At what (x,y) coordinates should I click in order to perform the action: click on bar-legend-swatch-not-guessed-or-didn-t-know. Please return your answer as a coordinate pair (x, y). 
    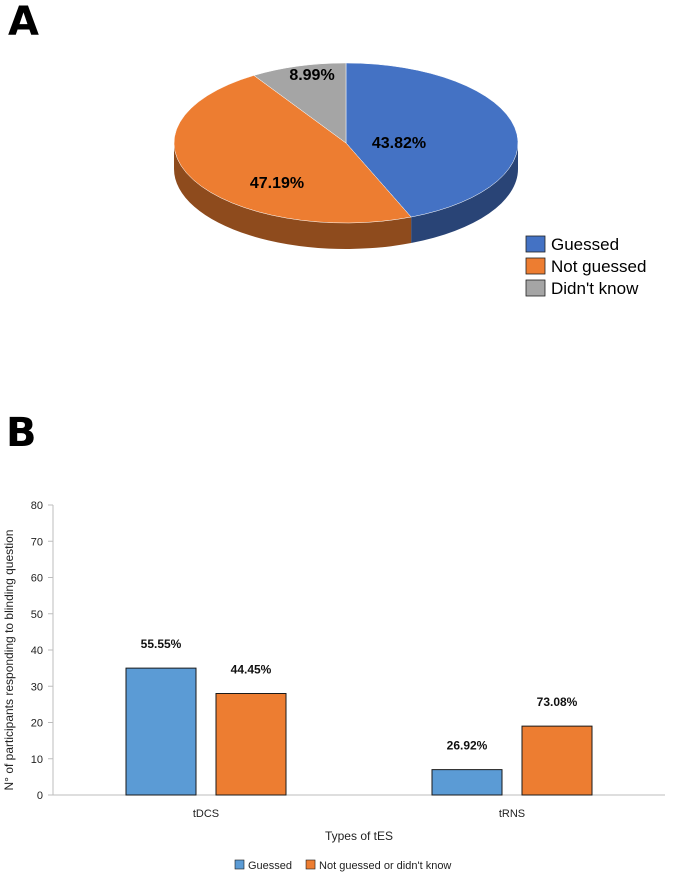
    Looking at the image, I should click on (310, 864).